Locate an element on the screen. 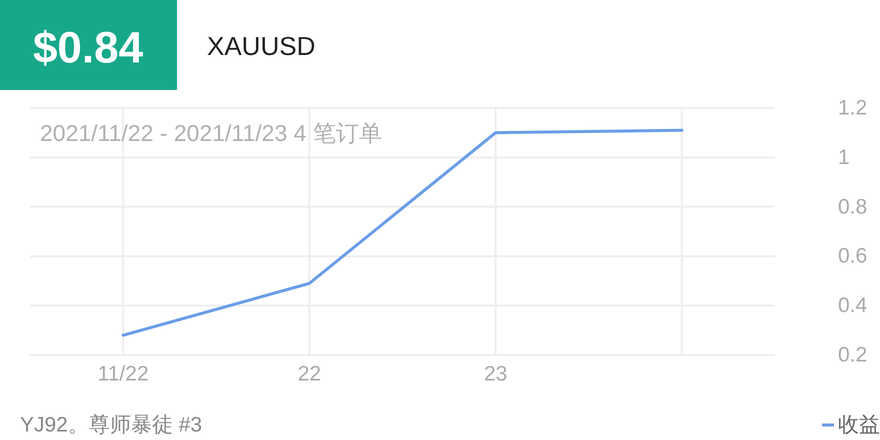 Image resolution: width=880 pixels, height=440 pixels. x-tick-label: 11/22 is located at coordinates (123, 374).